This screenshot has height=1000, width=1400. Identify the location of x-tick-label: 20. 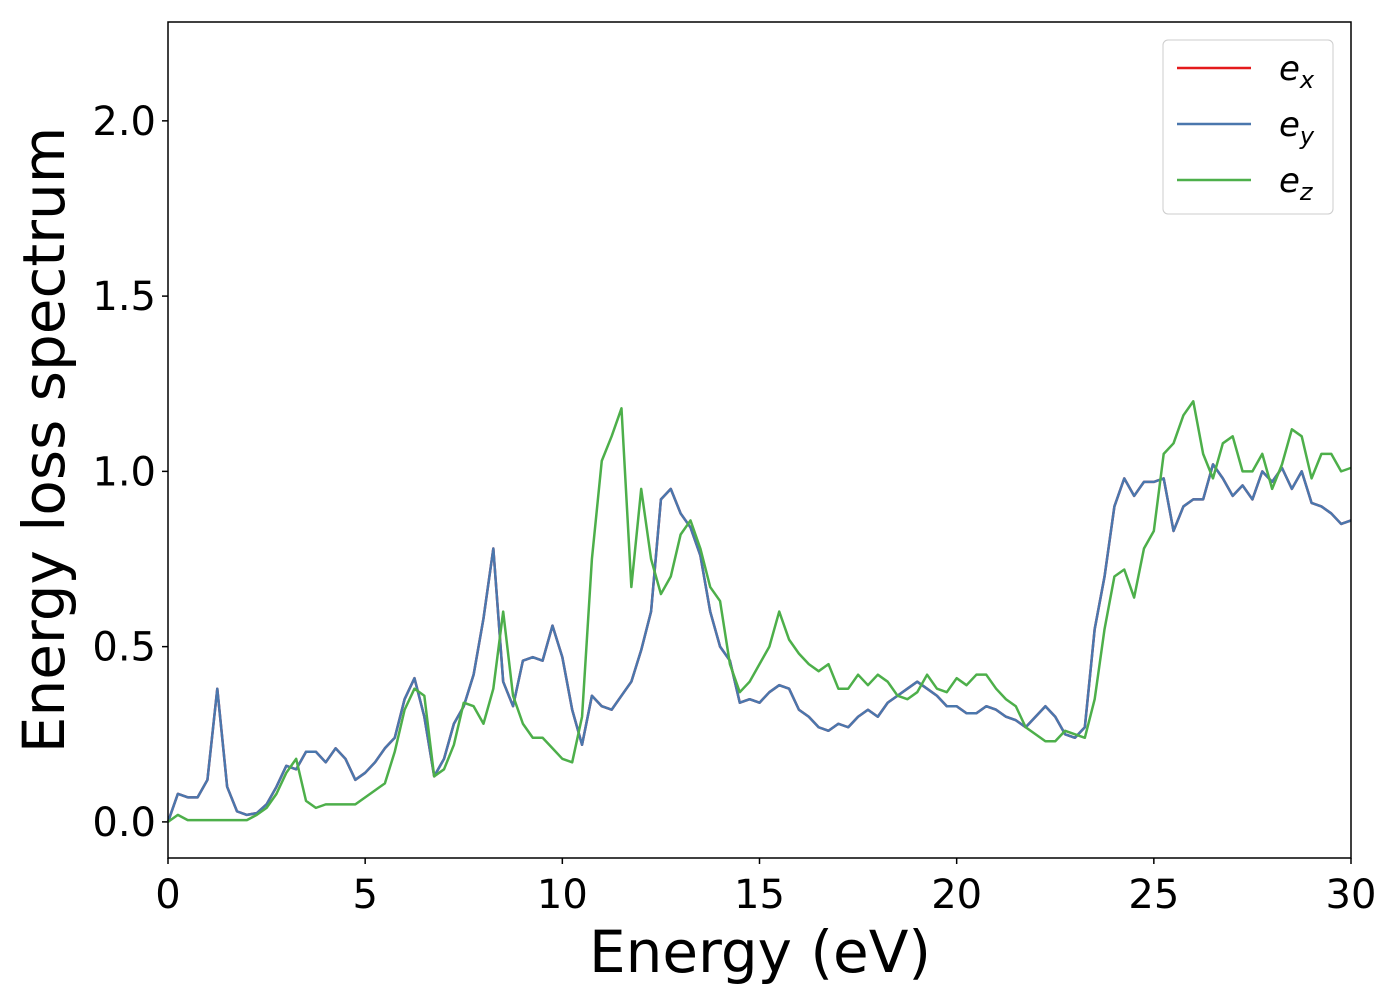
(956, 895).